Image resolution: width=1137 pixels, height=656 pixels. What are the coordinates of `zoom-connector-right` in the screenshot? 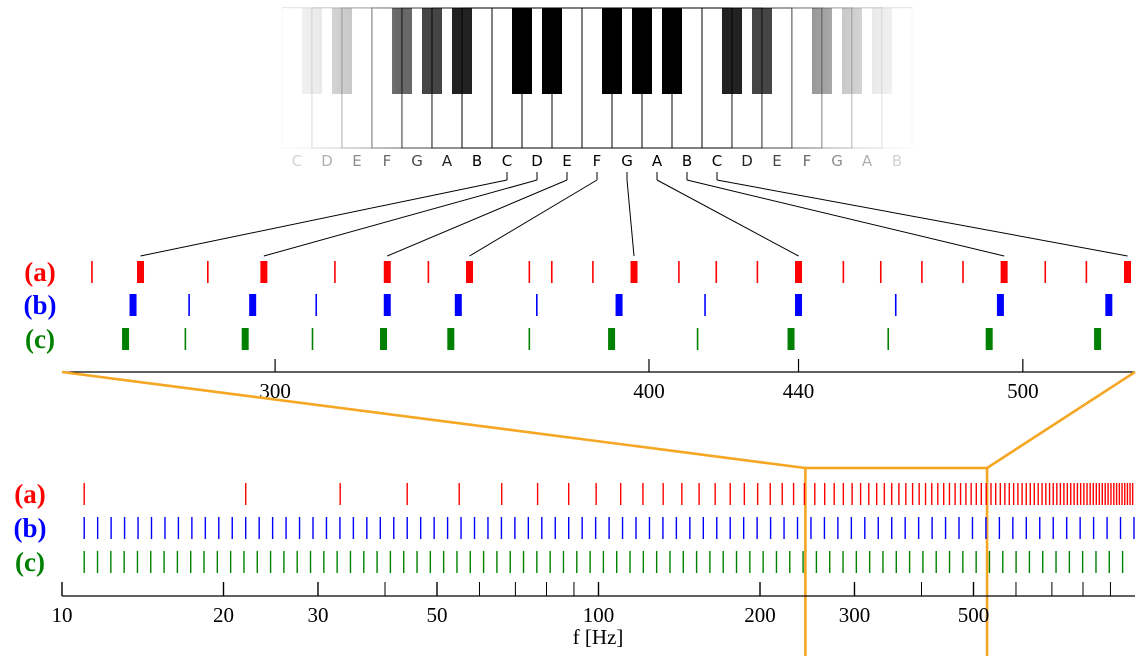 It's located at (1061, 420).